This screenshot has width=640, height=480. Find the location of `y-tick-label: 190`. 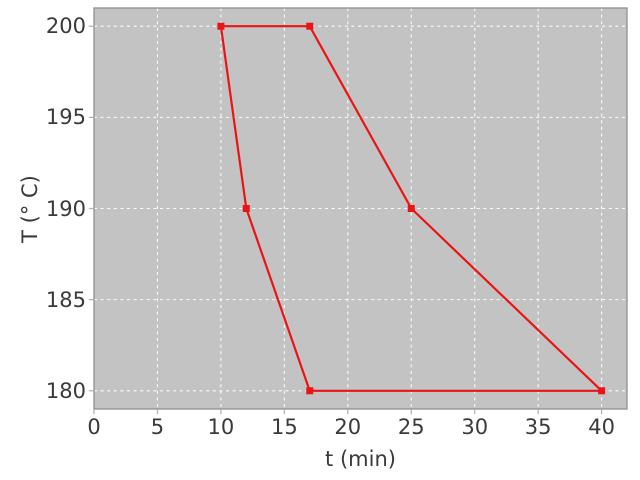

y-tick-label: 190 is located at coordinates (65, 208).